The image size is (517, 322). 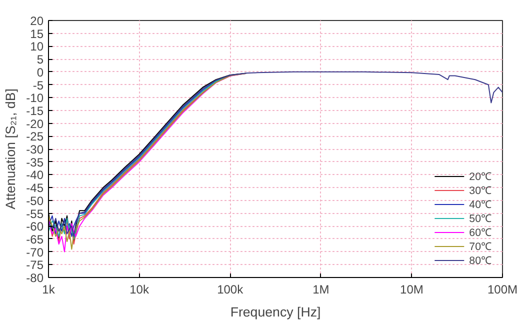 I want to click on legend-label: 70℃, so click(x=480, y=246).